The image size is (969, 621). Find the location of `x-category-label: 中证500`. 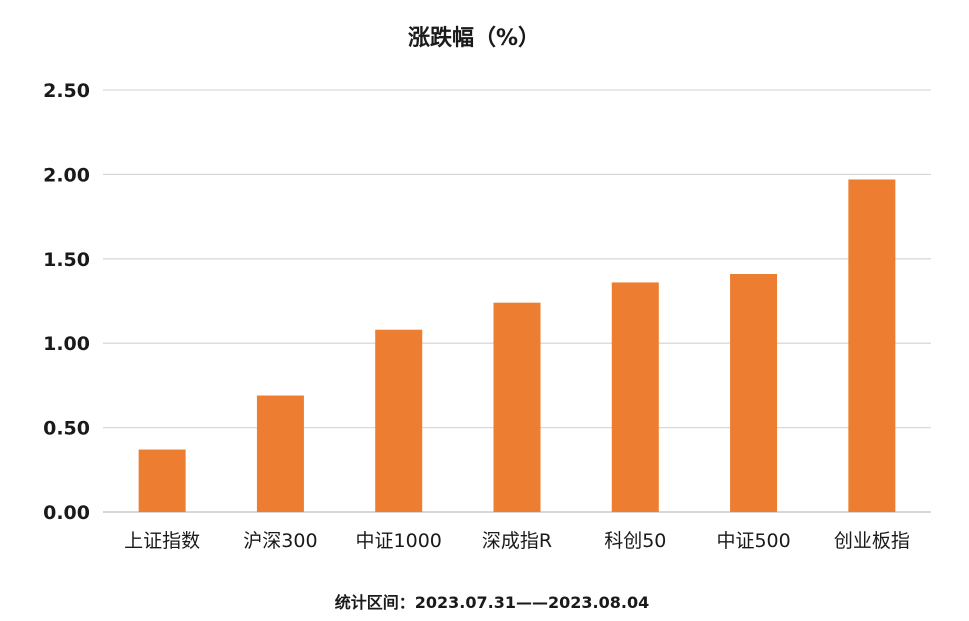

x-category-label: 中证500 is located at coordinates (753, 541).